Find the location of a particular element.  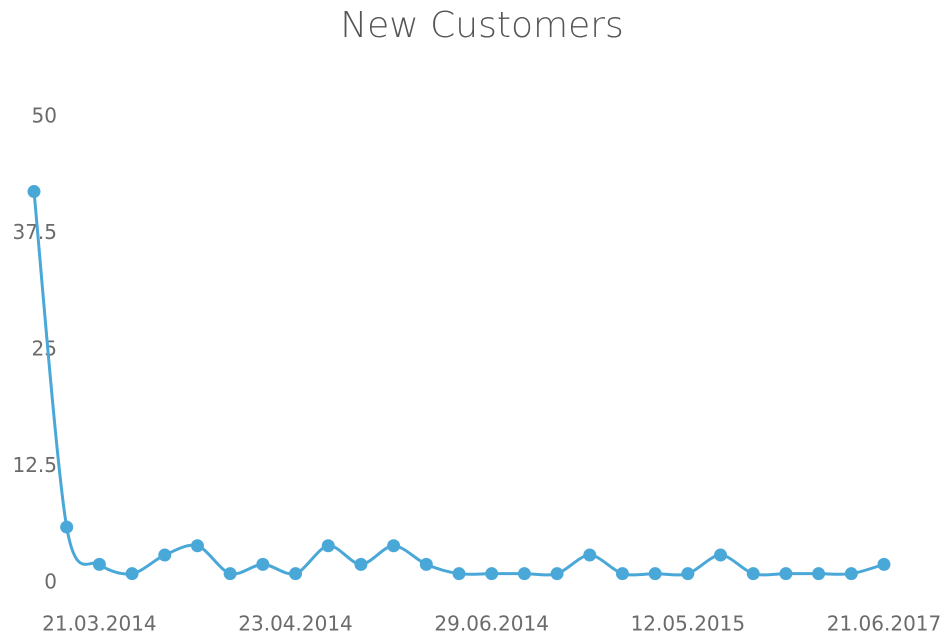

y-tick-label: 25 is located at coordinates (44, 349).